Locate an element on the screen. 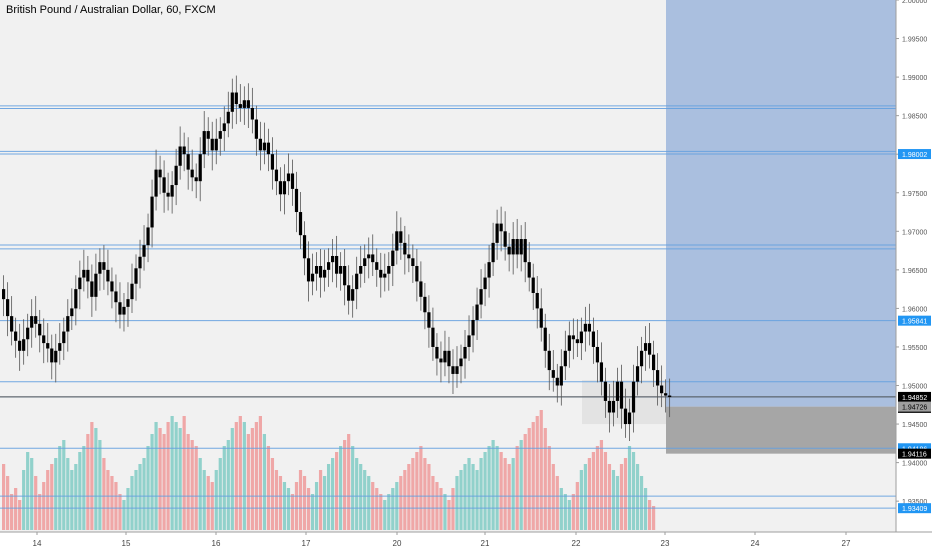 This screenshot has width=932, height=550. time-tick-label: 24 is located at coordinates (755, 543).